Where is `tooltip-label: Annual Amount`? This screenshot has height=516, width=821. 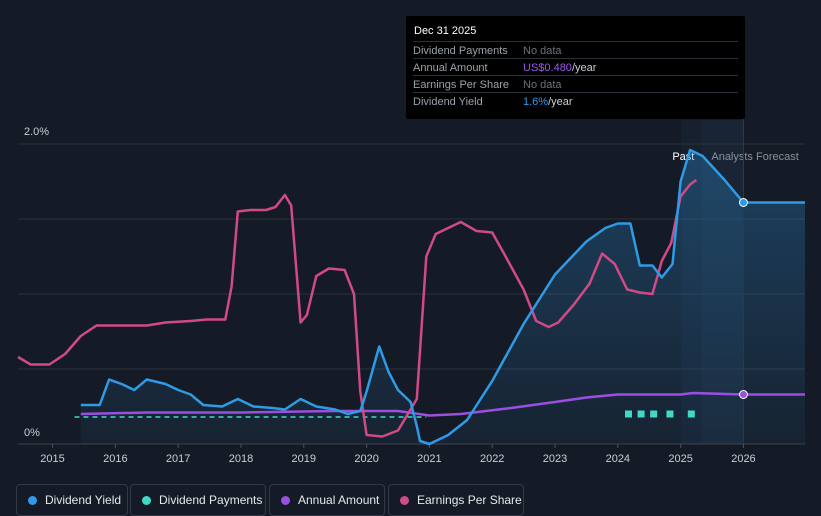 tooltip-label: Annual Amount is located at coordinates (450, 68).